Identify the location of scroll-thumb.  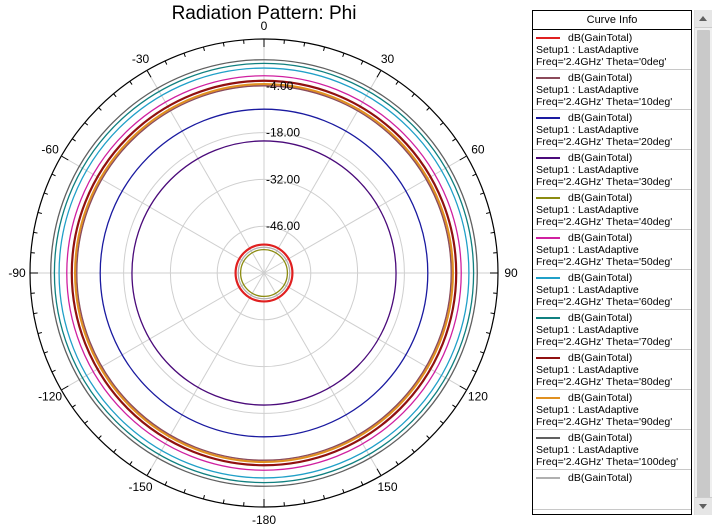
(703, 265).